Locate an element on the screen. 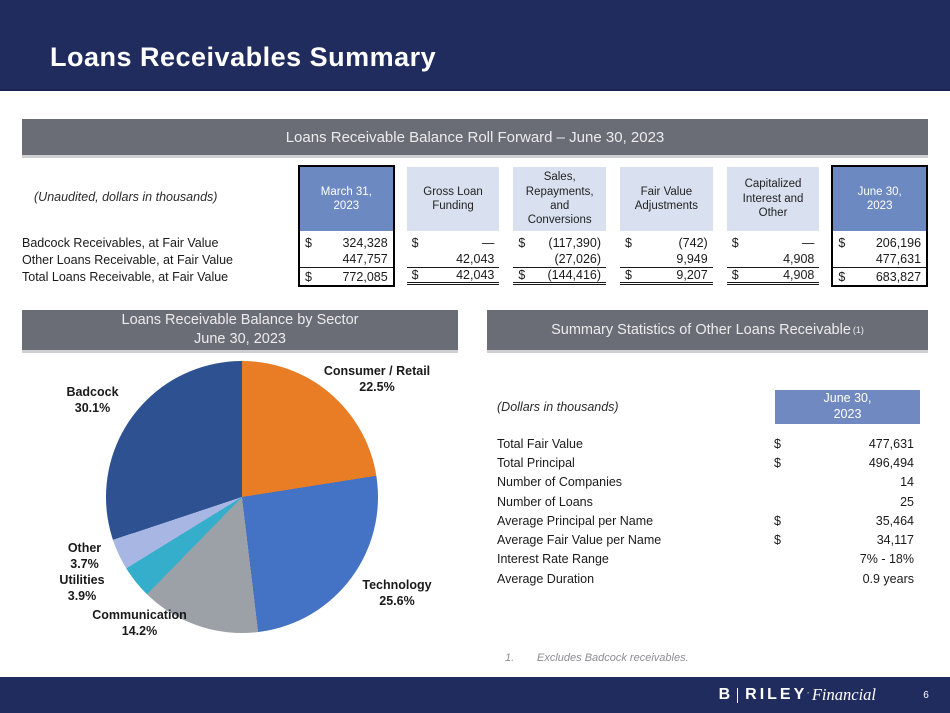 The image size is (950, 713). footnote-reference: (1) is located at coordinates (858, 330).